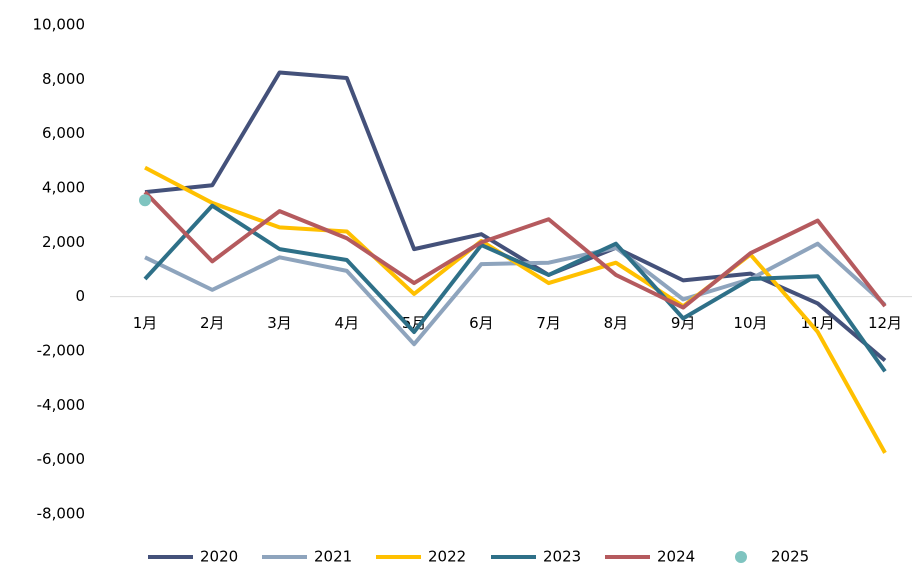 Image resolution: width=914 pixels, height=588 pixels. Describe the element at coordinates (63, 79) in the screenshot. I see `y-tick-label: 8,000` at that location.